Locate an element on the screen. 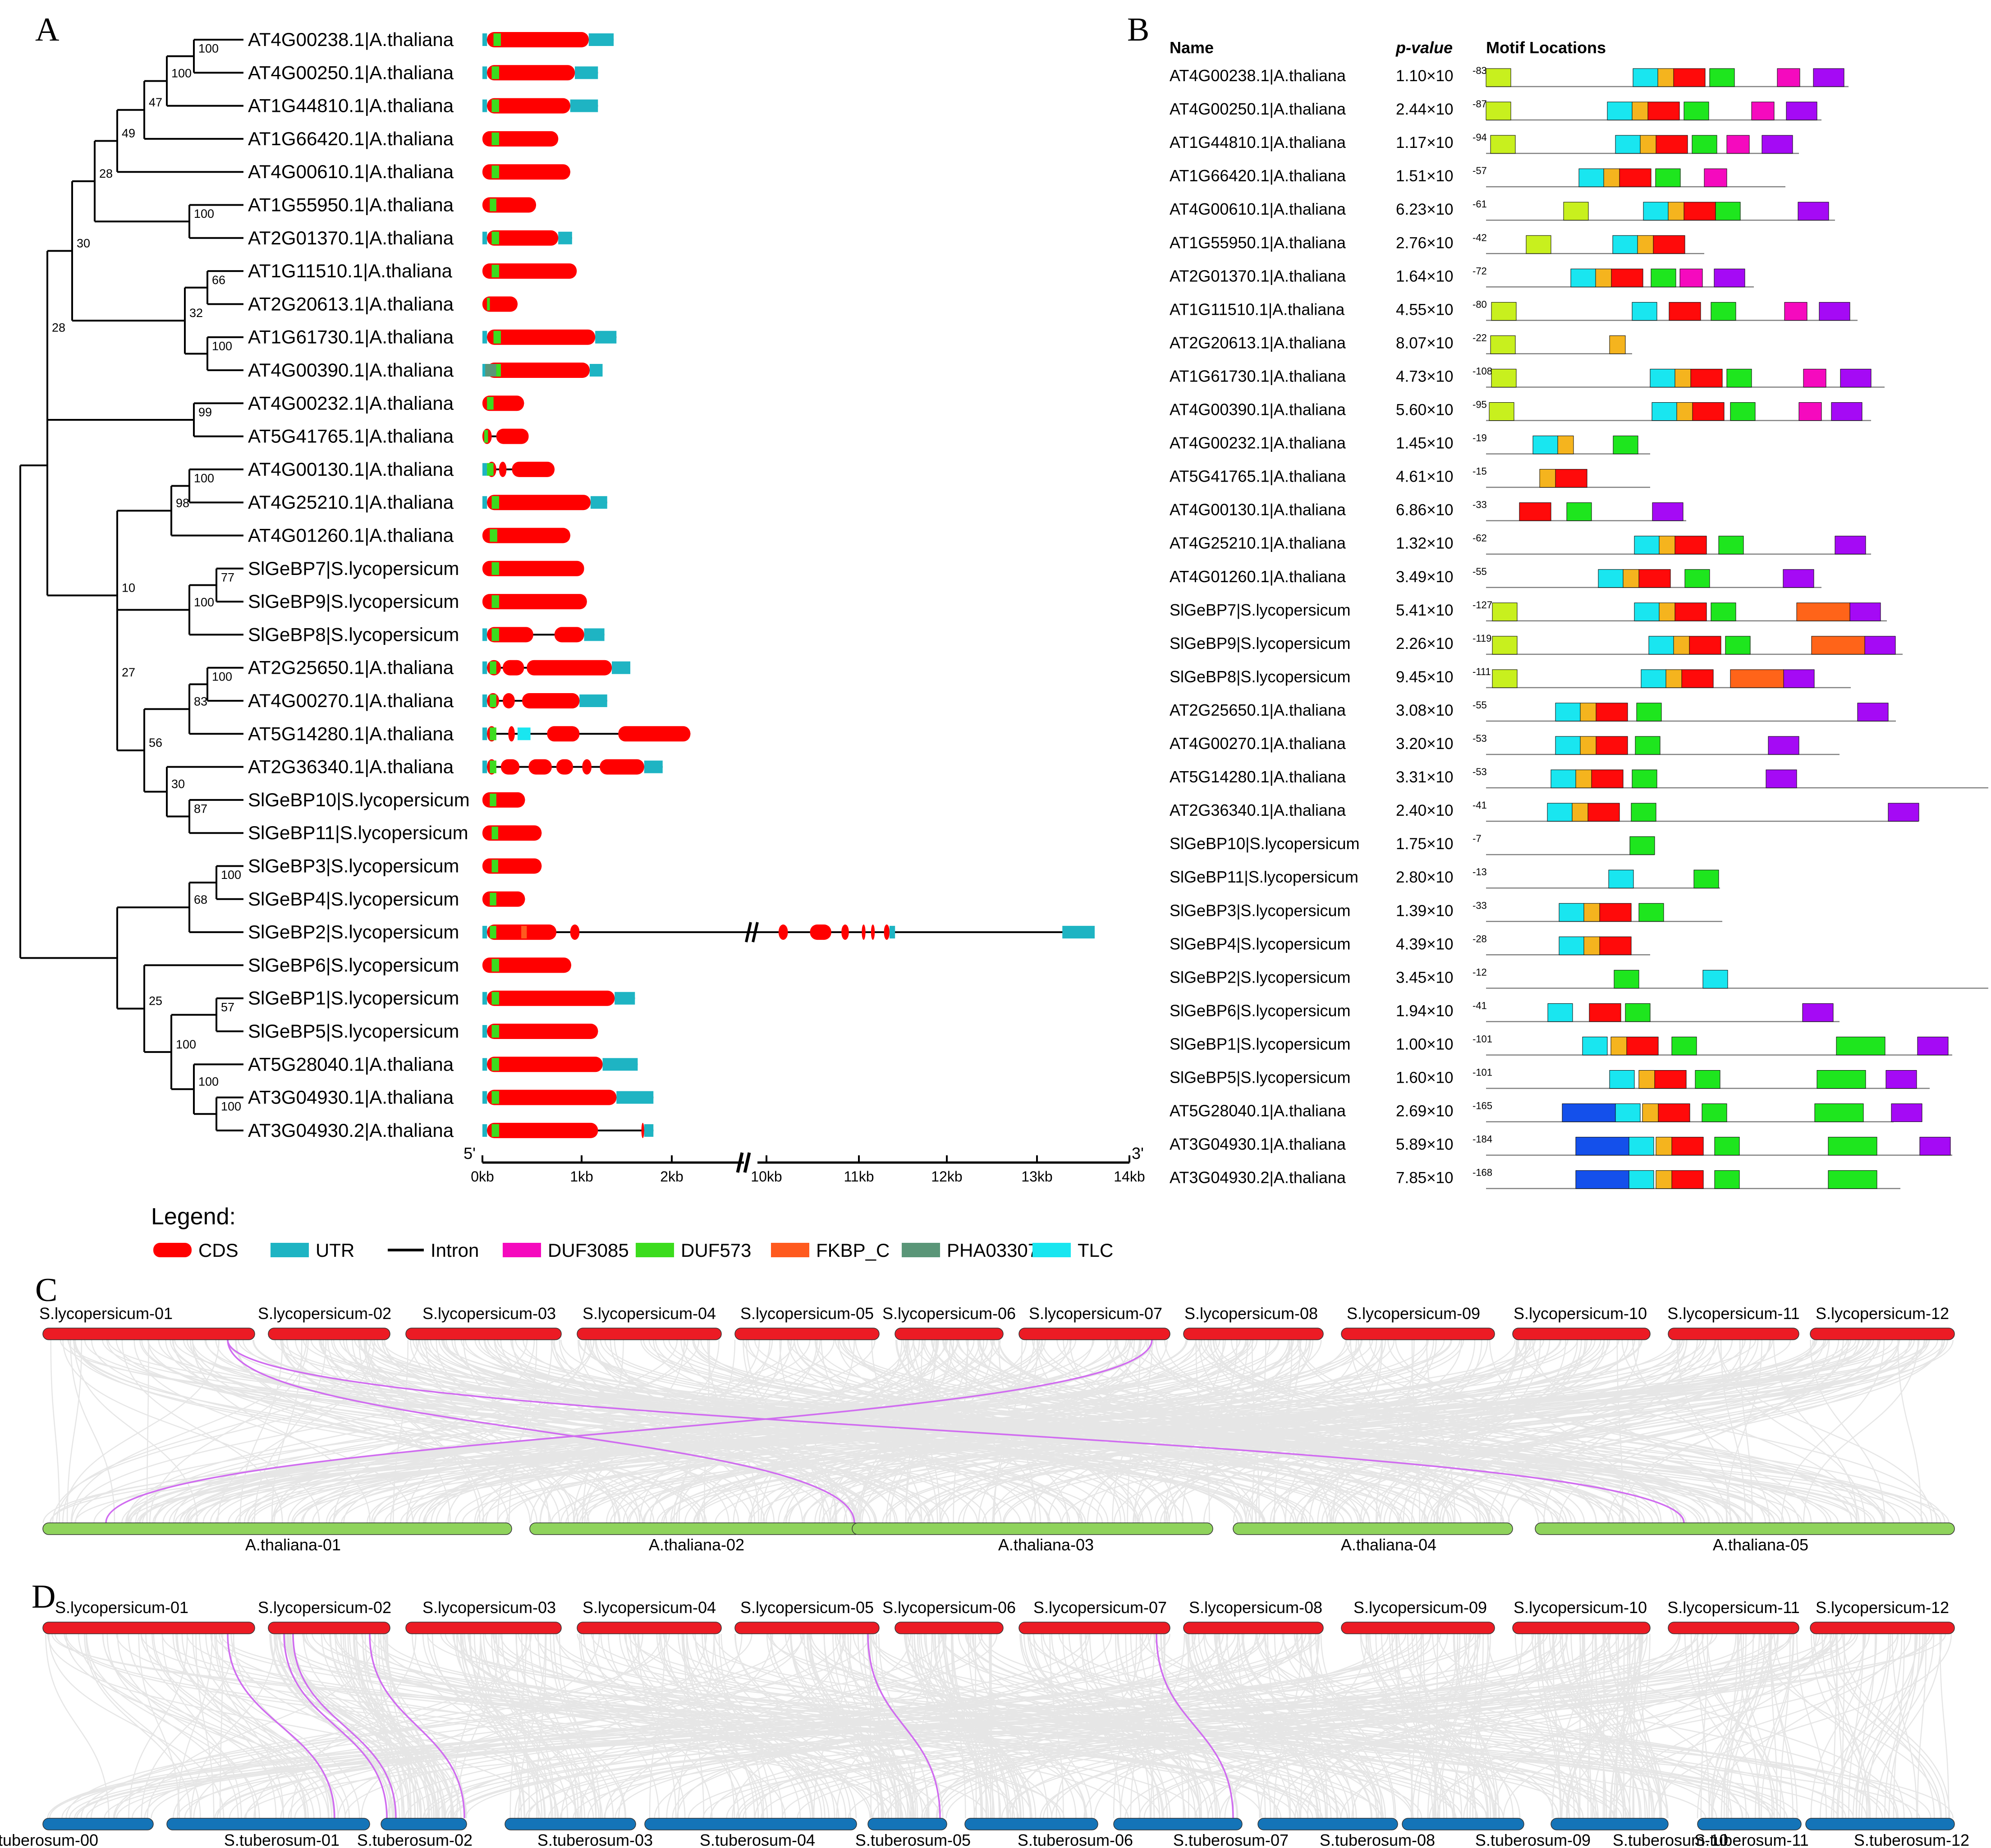 This screenshot has width=1991, height=1848. motif-row: AT4G01260.1|A.thaliana 3.49×10 -55 is located at coordinates (1496, 577).